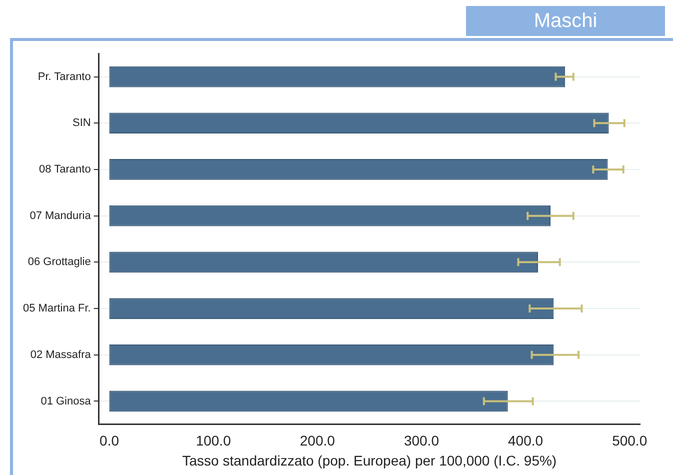 This screenshot has height=475, width=677. I want to click on y-tick-label: 06 Grottaglie, so click(59, 262).